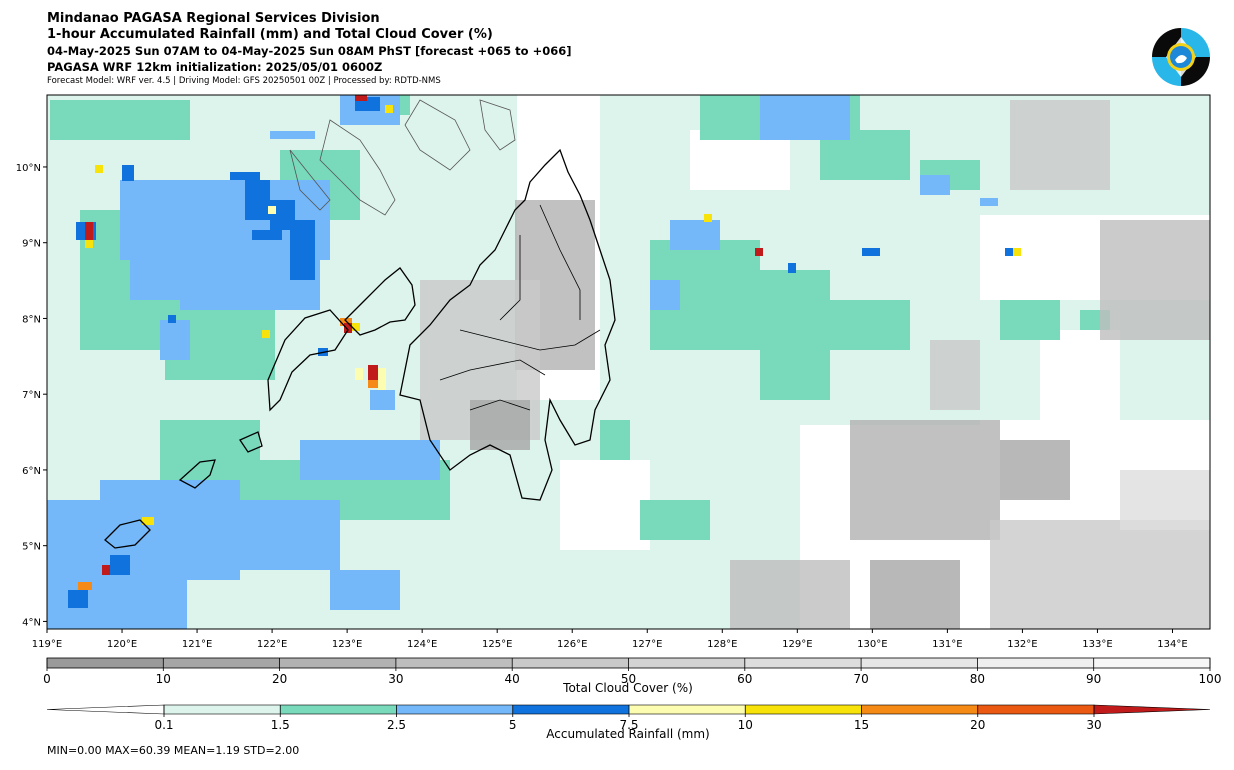 Image resolution: width=1234 pixels, height=770 pixels. What do you see at coordinates (1097, 644) in the screenshot?
I see `lon-tick-label: 133°E` at bounding box center [1097, 644].